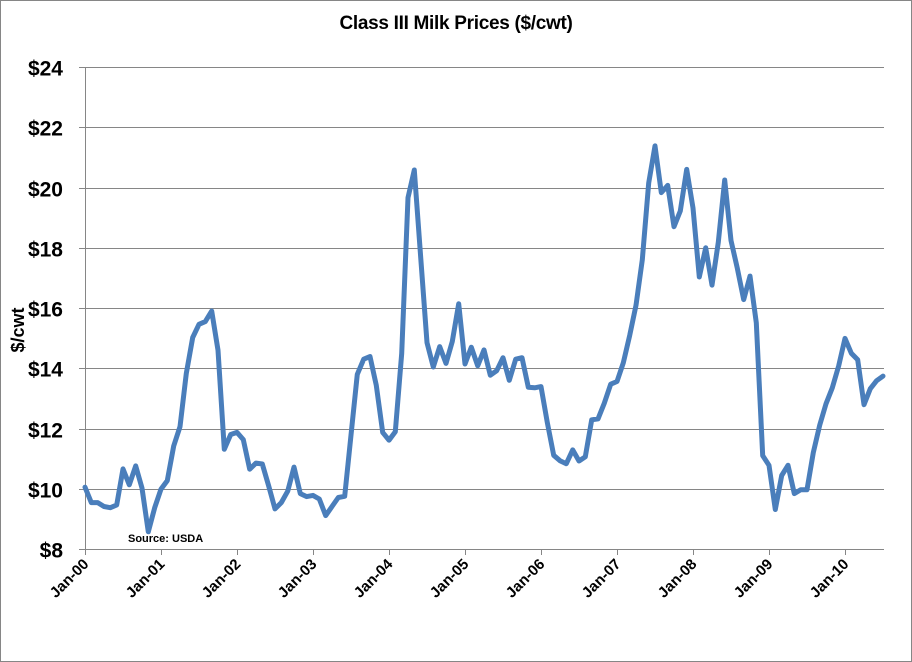  What do you see at coordinates (146, 579) in the screenshot?
I see `x-tick-label: Jan-01` at bounding box center [146, 579].